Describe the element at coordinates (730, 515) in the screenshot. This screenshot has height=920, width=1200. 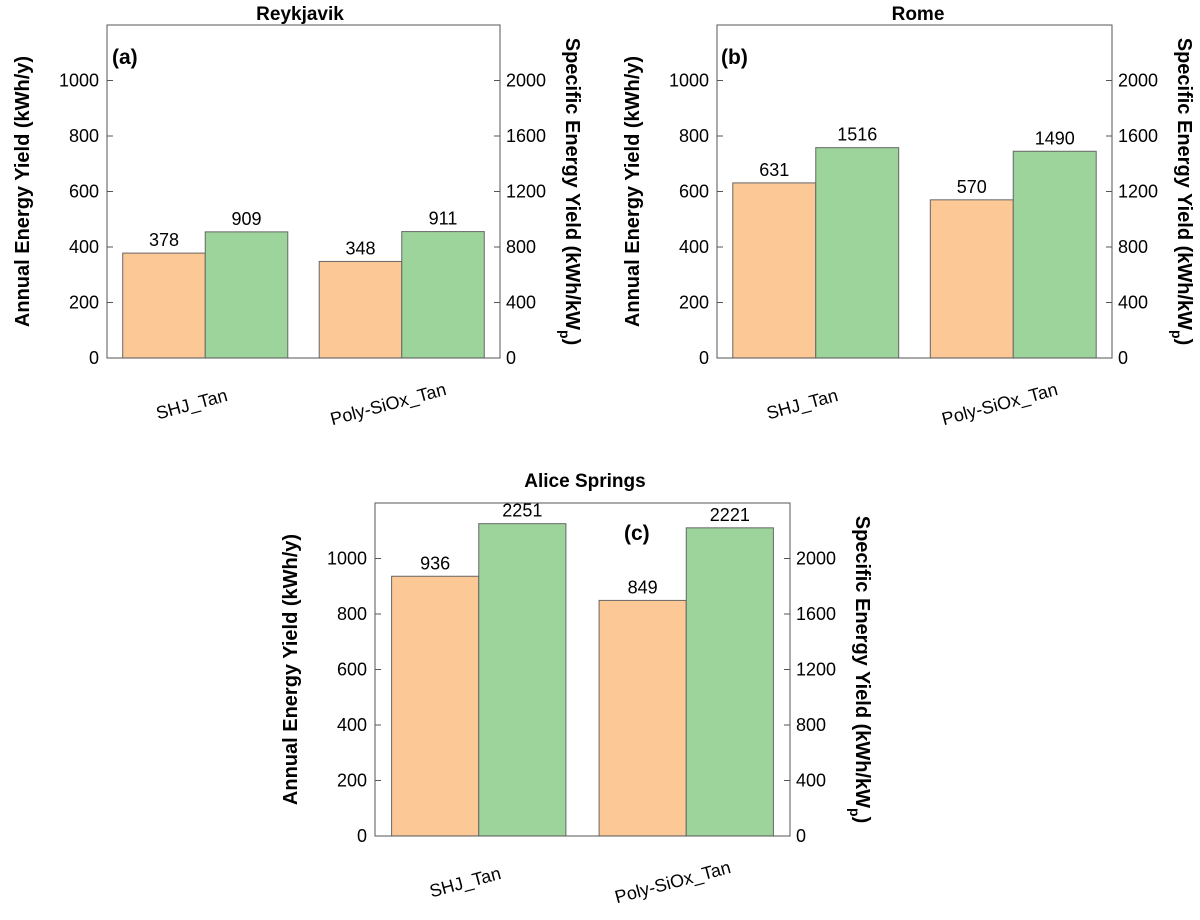
I see `data-label: 2221` at that location.